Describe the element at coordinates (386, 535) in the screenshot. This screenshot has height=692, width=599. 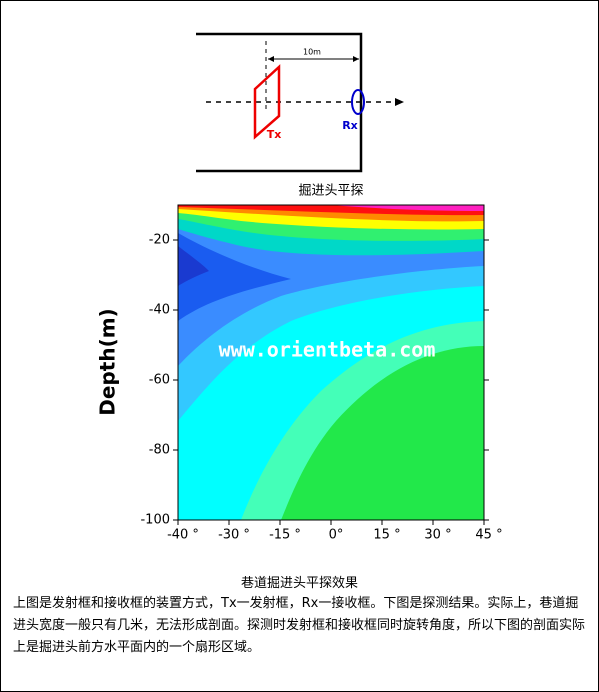
I see `x-tick-label: 15 °` at that location.